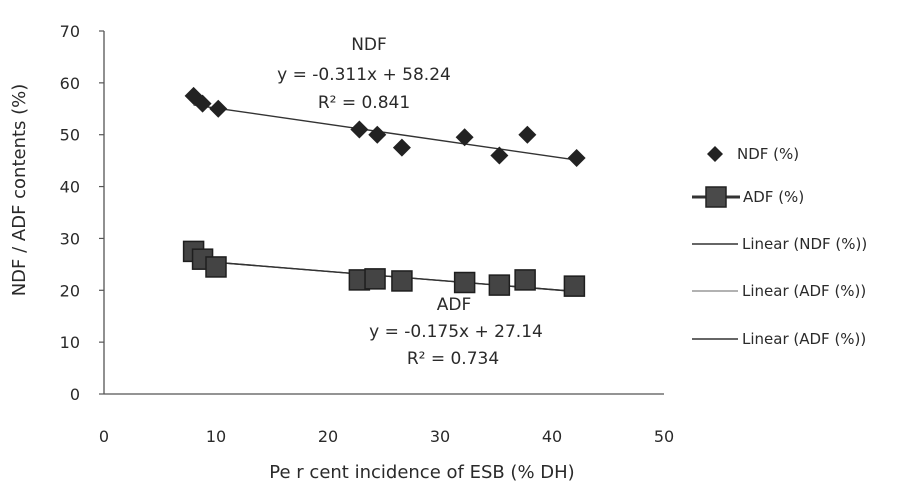  What do you see at coordinates (104, 436) in the screenshot?
I see `x-tick-label: 0` at bounding box center [104, 436].